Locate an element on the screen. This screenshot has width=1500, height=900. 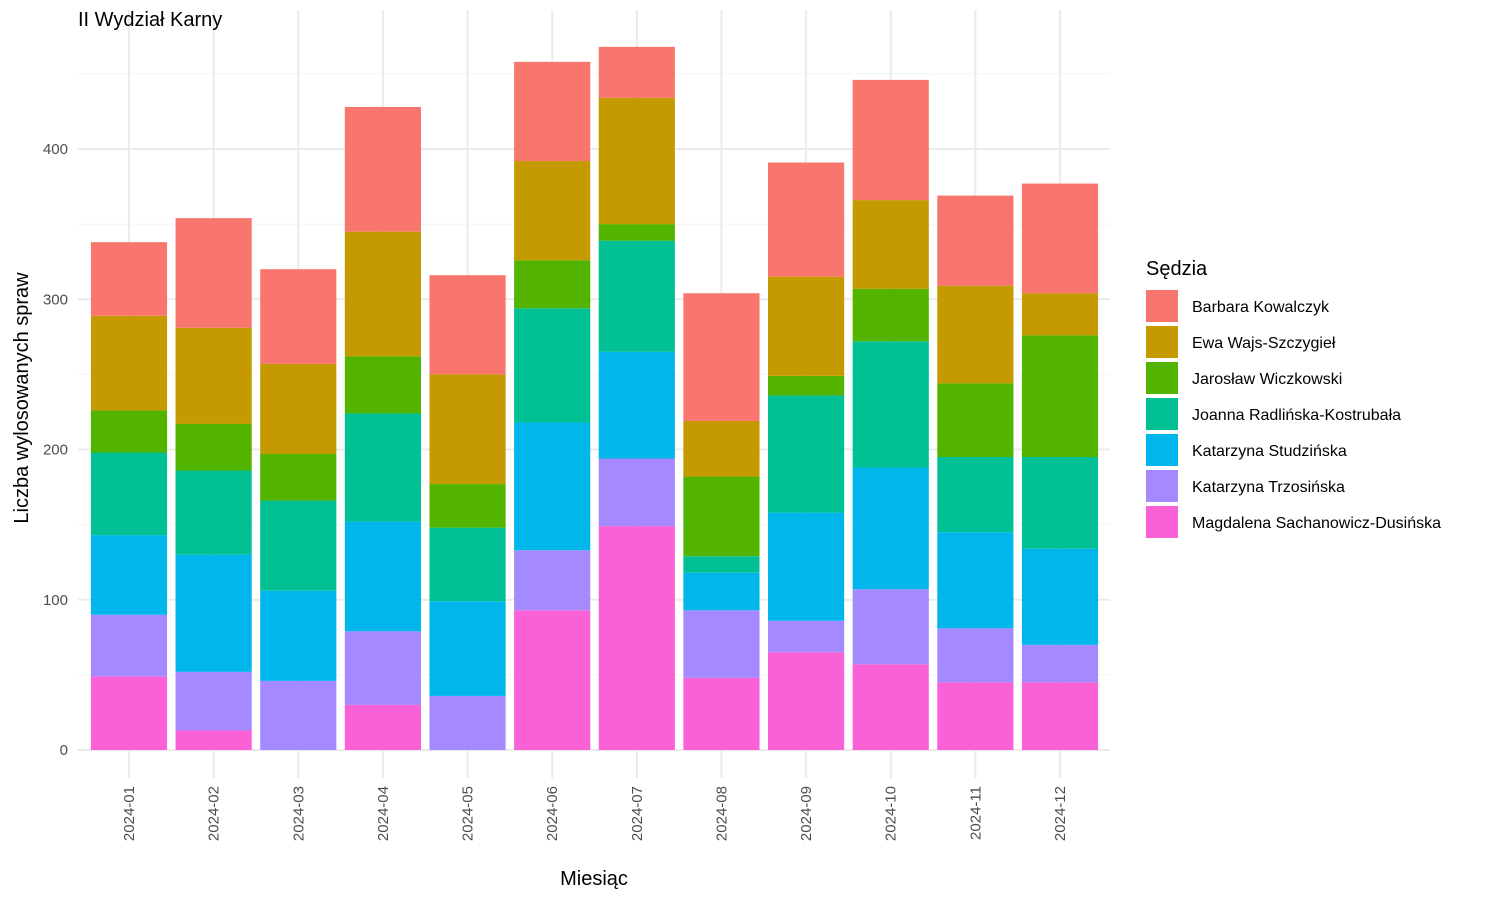
legend-item: Katarzyna Trzosińska is located at coordinates (1245, 486).